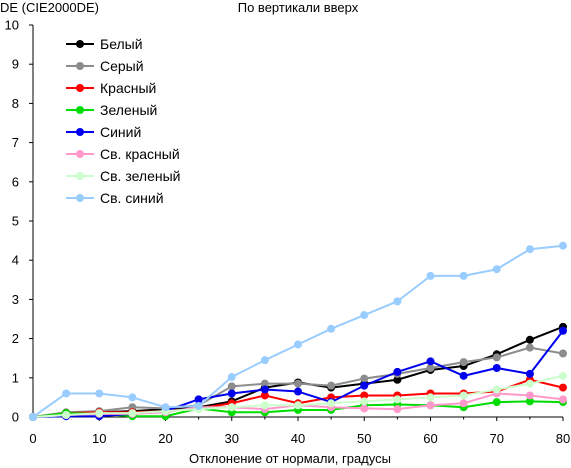  What do you see at coordinates (15, 181) in the screenshot?
I see `y-tick-label: 6` at bounding box center [15, 181].